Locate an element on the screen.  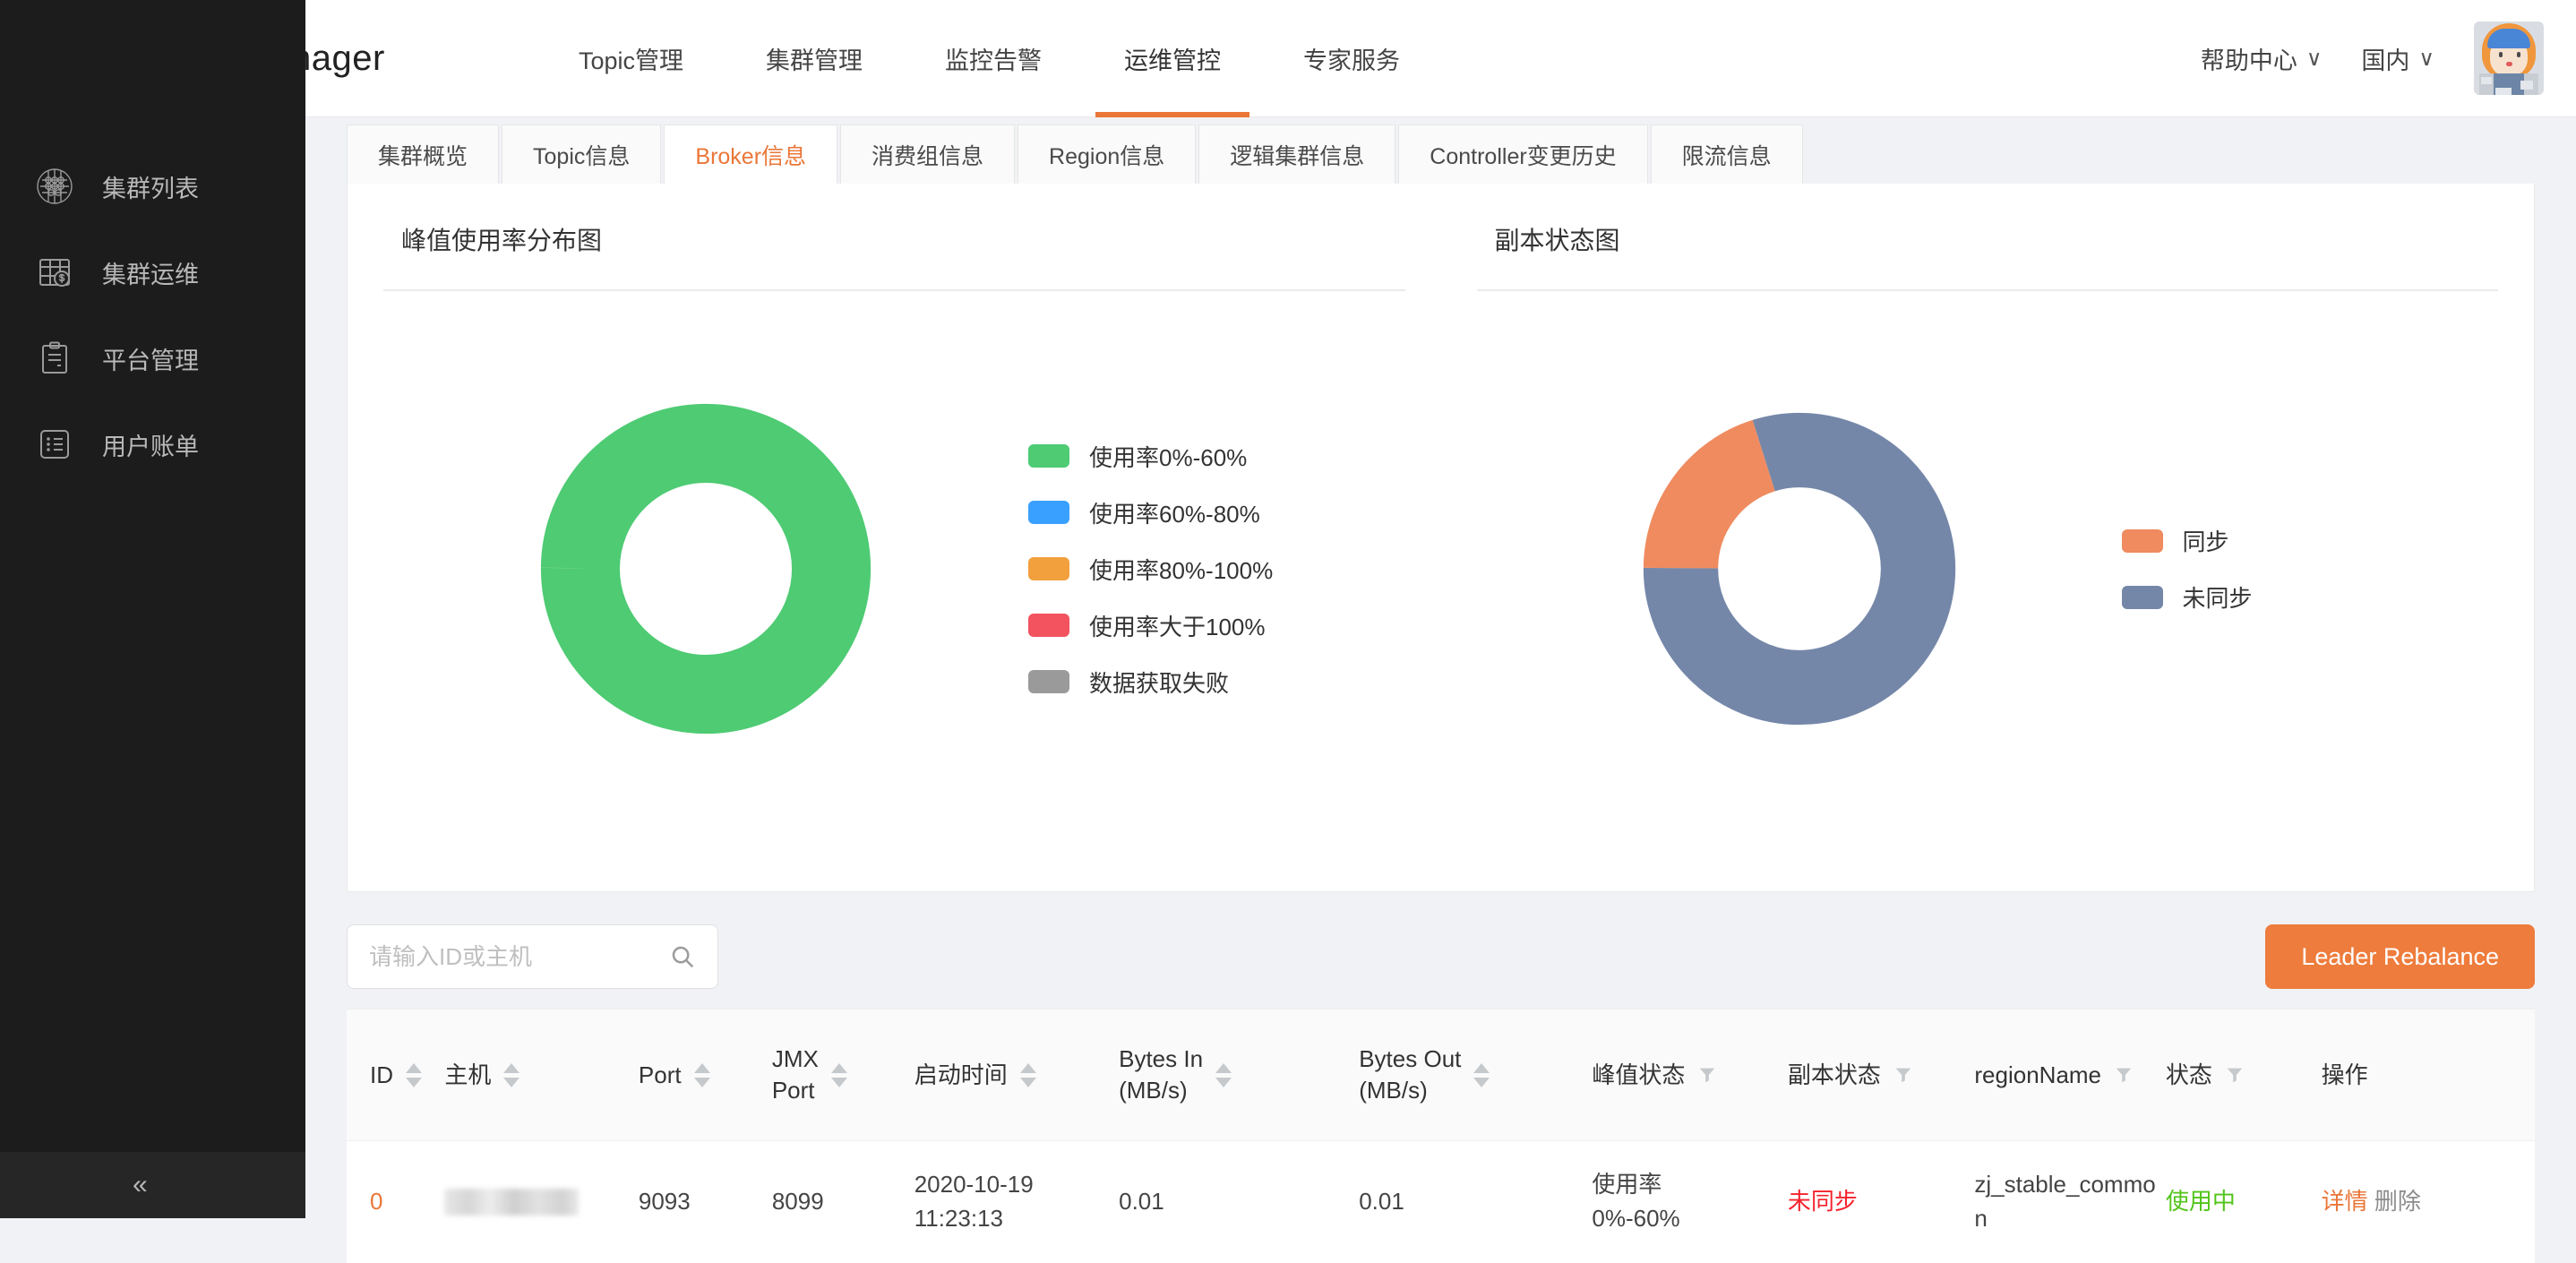
row-action-delete: 删除 is located at coordinates (2397, 1202).